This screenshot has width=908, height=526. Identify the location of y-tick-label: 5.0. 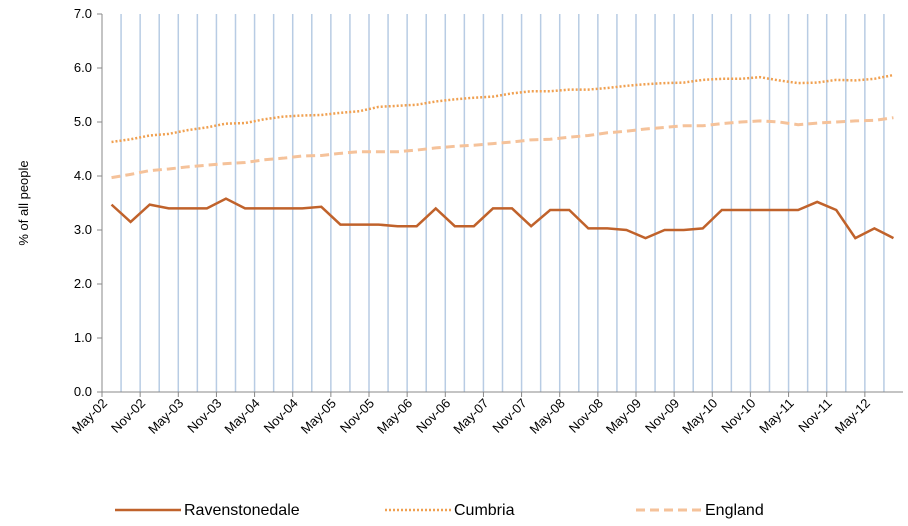
(83, 121).